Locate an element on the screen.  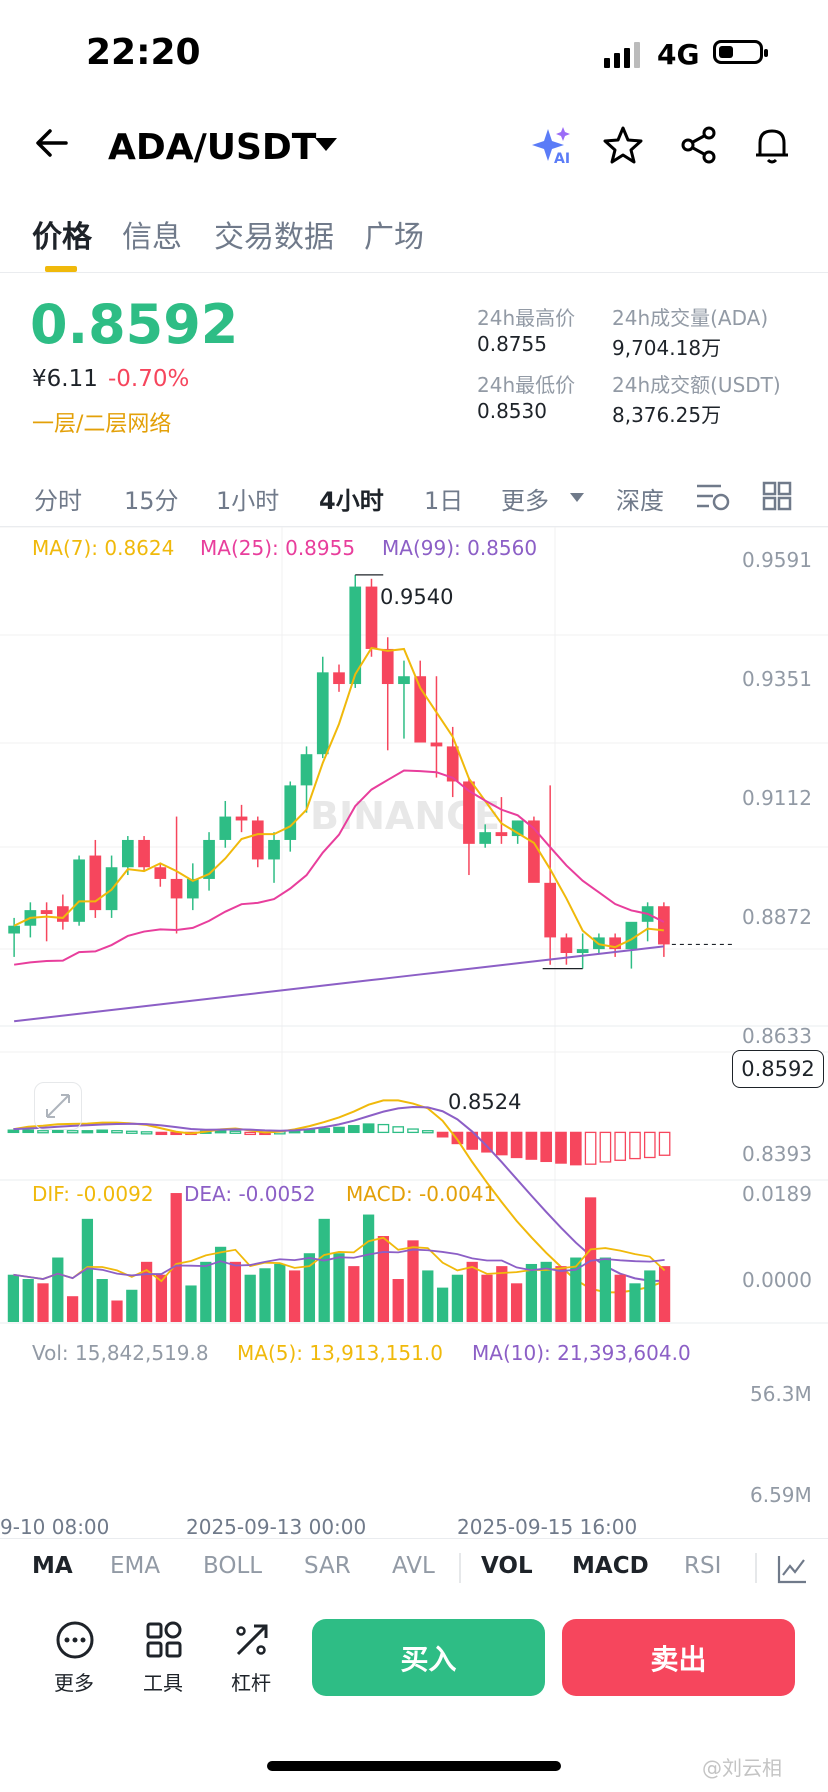
pair-title: ADA/USDT is located at coordinates (212, 147).